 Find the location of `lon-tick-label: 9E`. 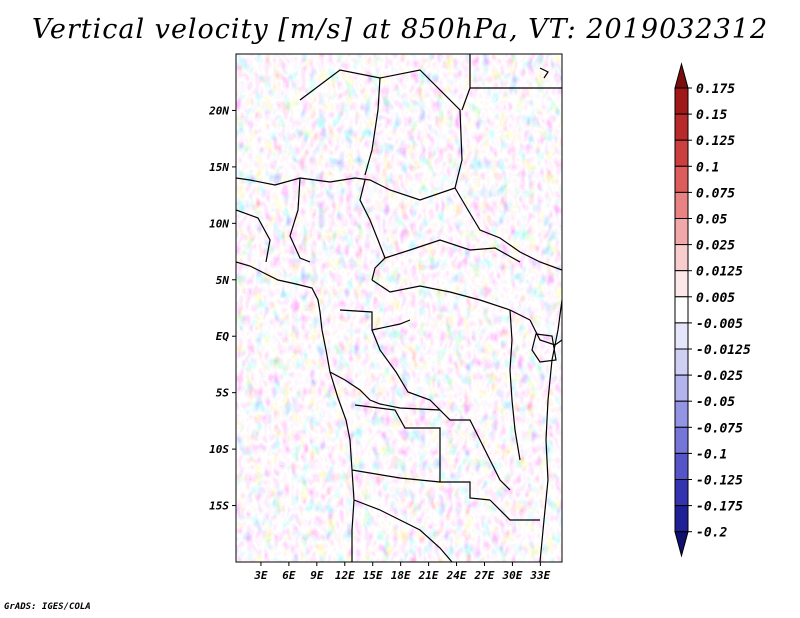

lon-tick-label: 9E is located at coordinates (317, 575).